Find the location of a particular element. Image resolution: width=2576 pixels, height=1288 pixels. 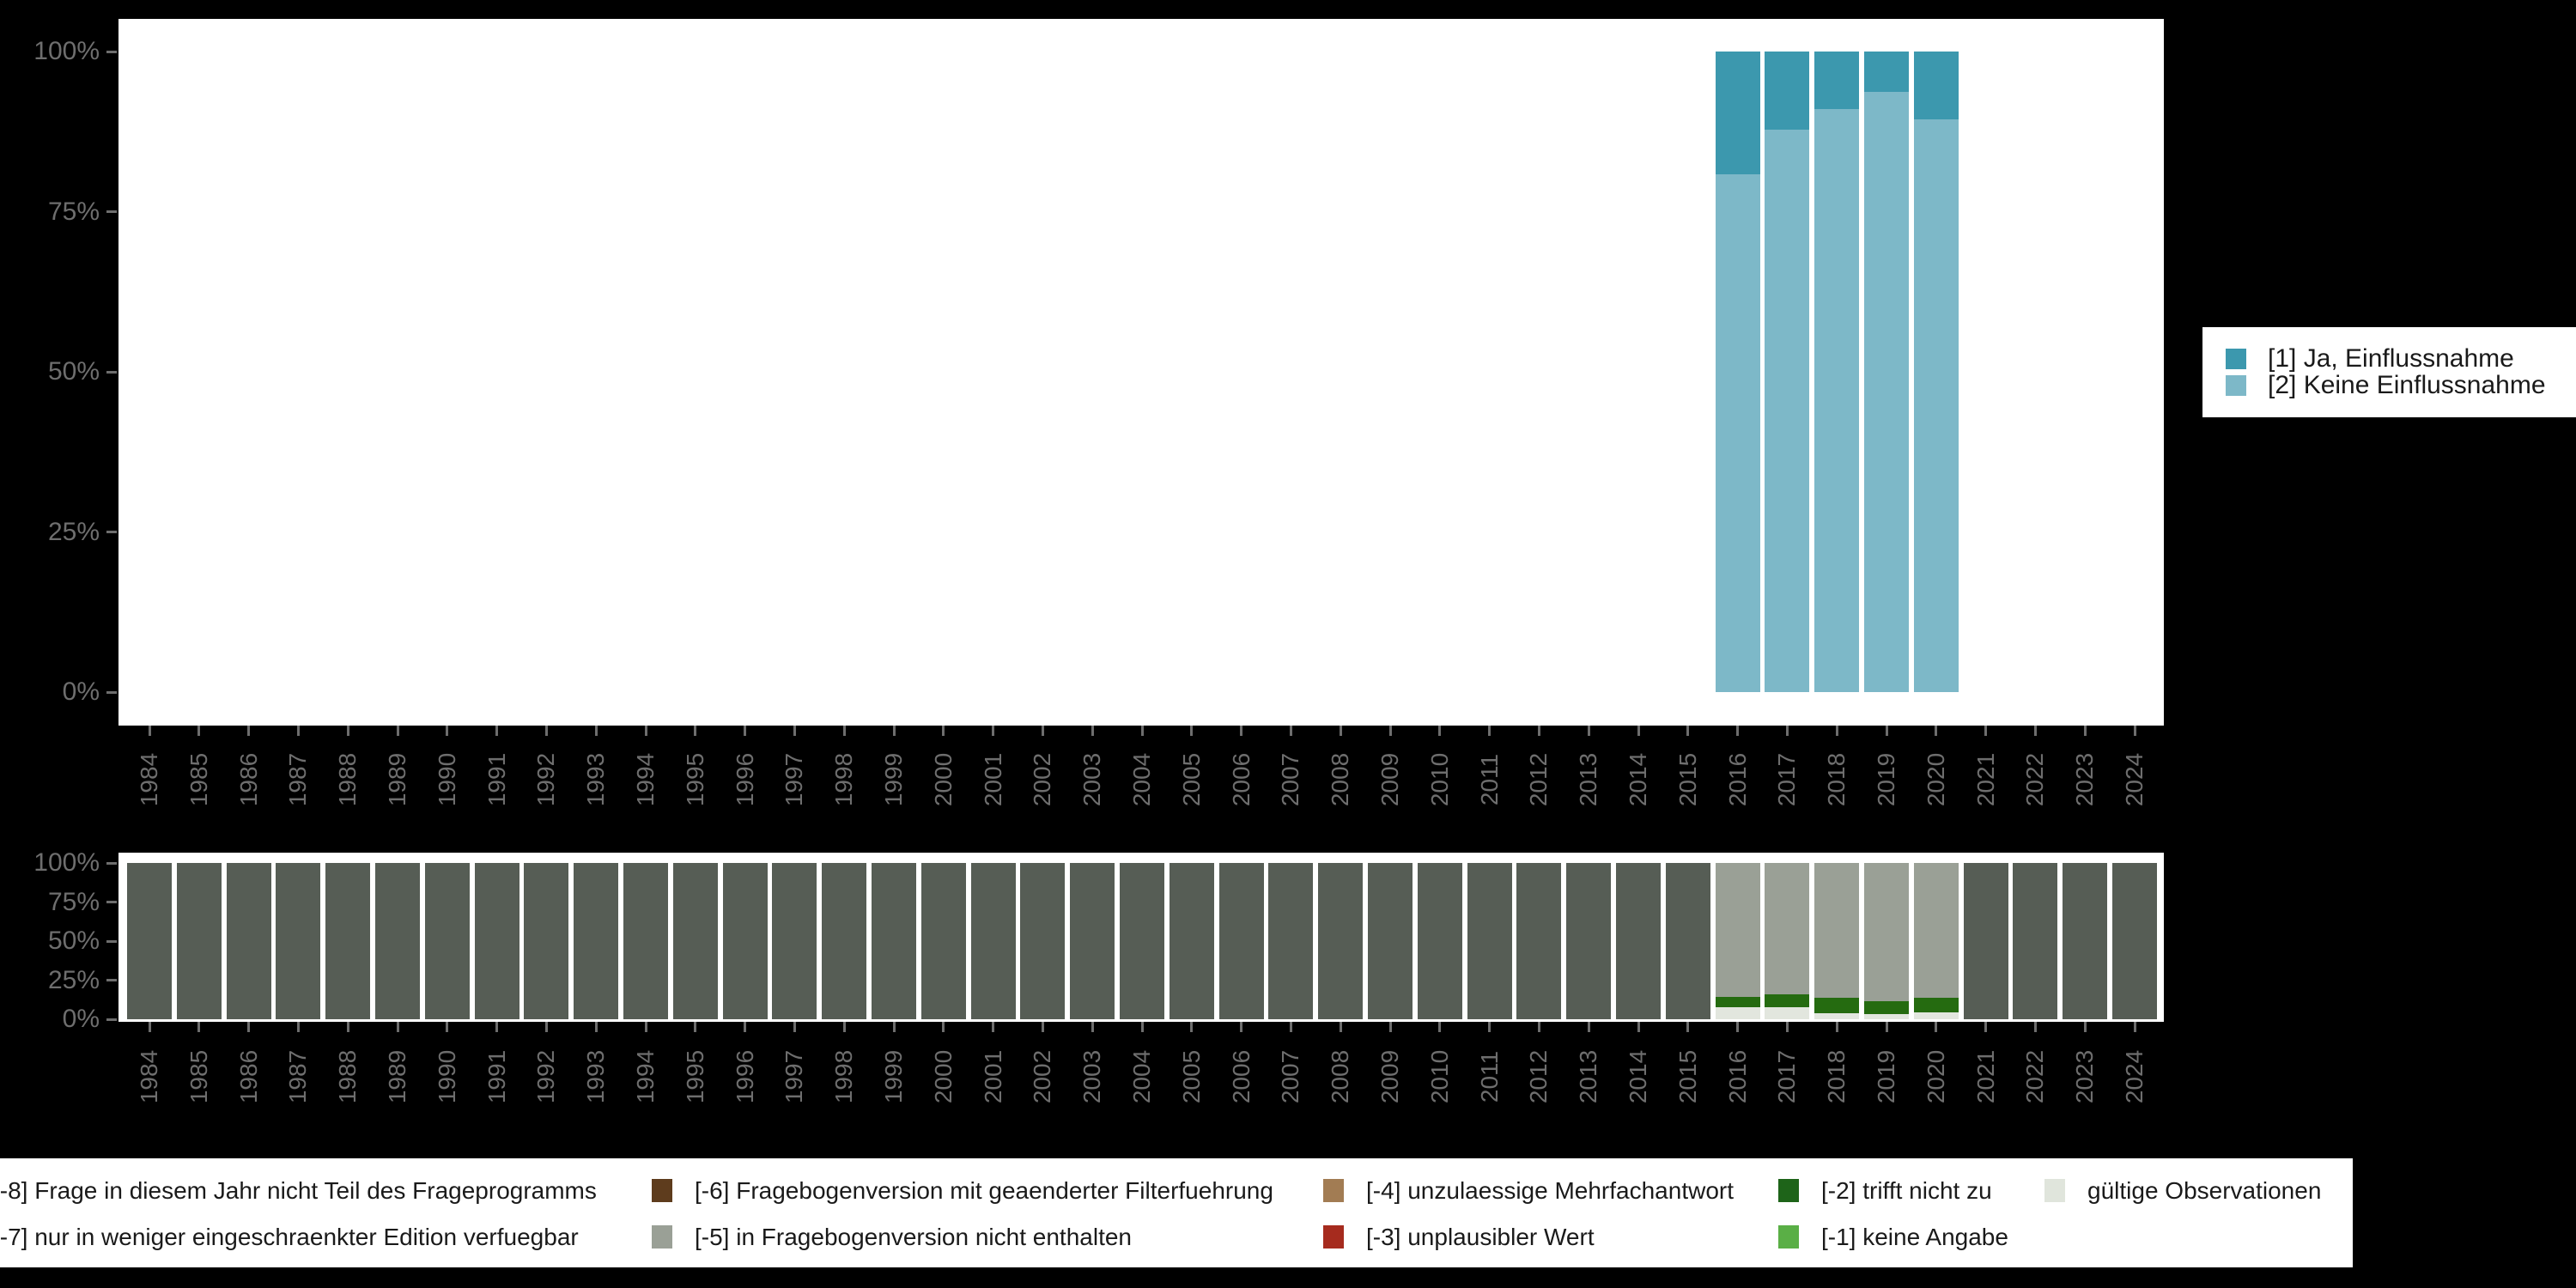

missings-bar-2002 is located at coordinates (1043, 941).